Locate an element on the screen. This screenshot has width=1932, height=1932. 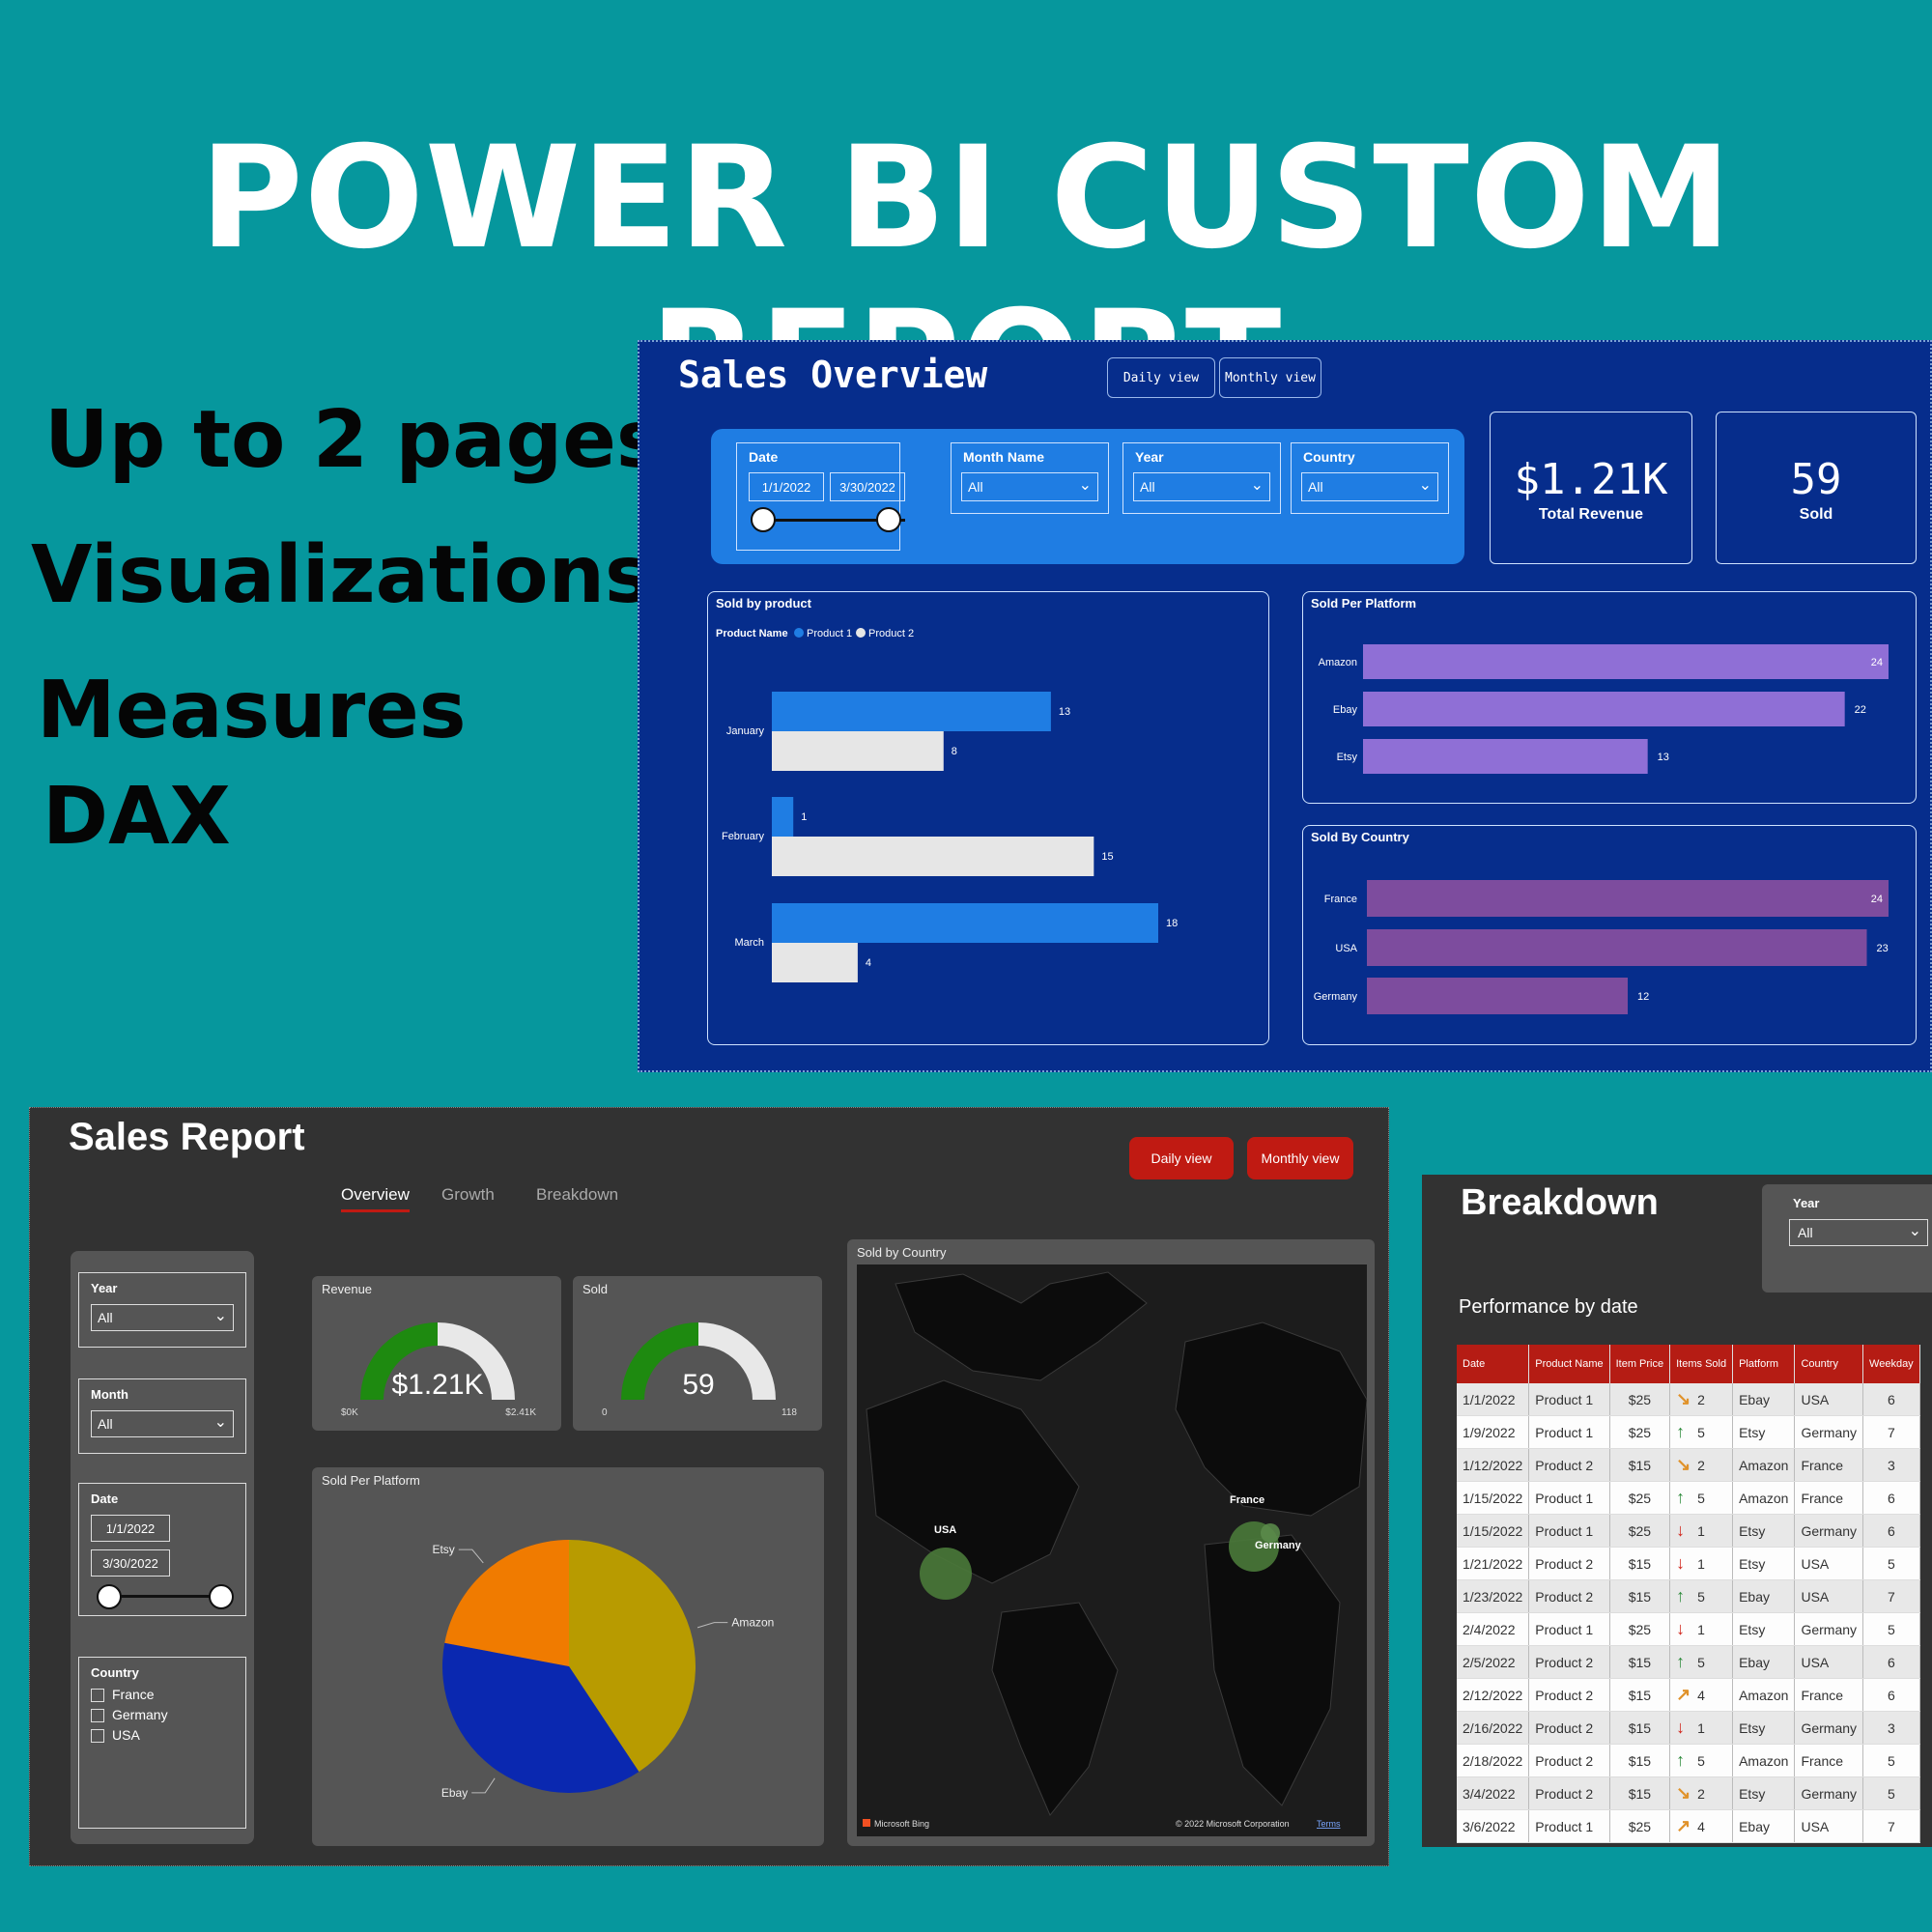
breakdown-year-dropdown: All ⌄ is located at coordinates (1858, 1232).